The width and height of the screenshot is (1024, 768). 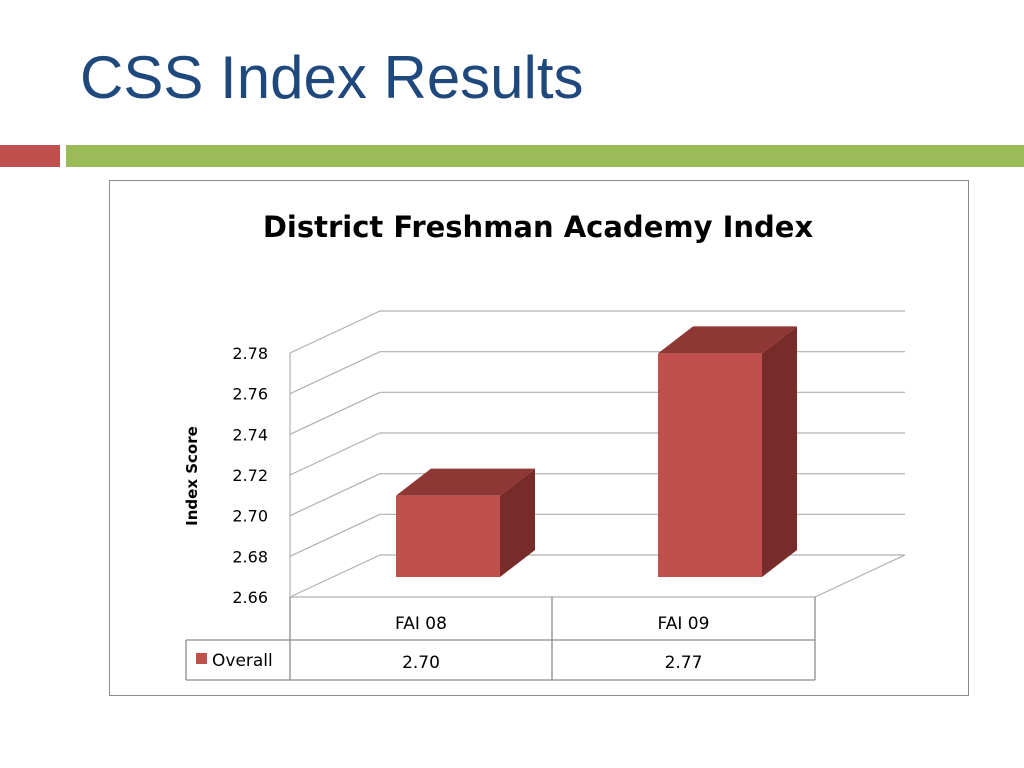 I want to click on data-table: FAI 08 FAI 09 2.70 2.77 Overall, so click(x=500, y=639).